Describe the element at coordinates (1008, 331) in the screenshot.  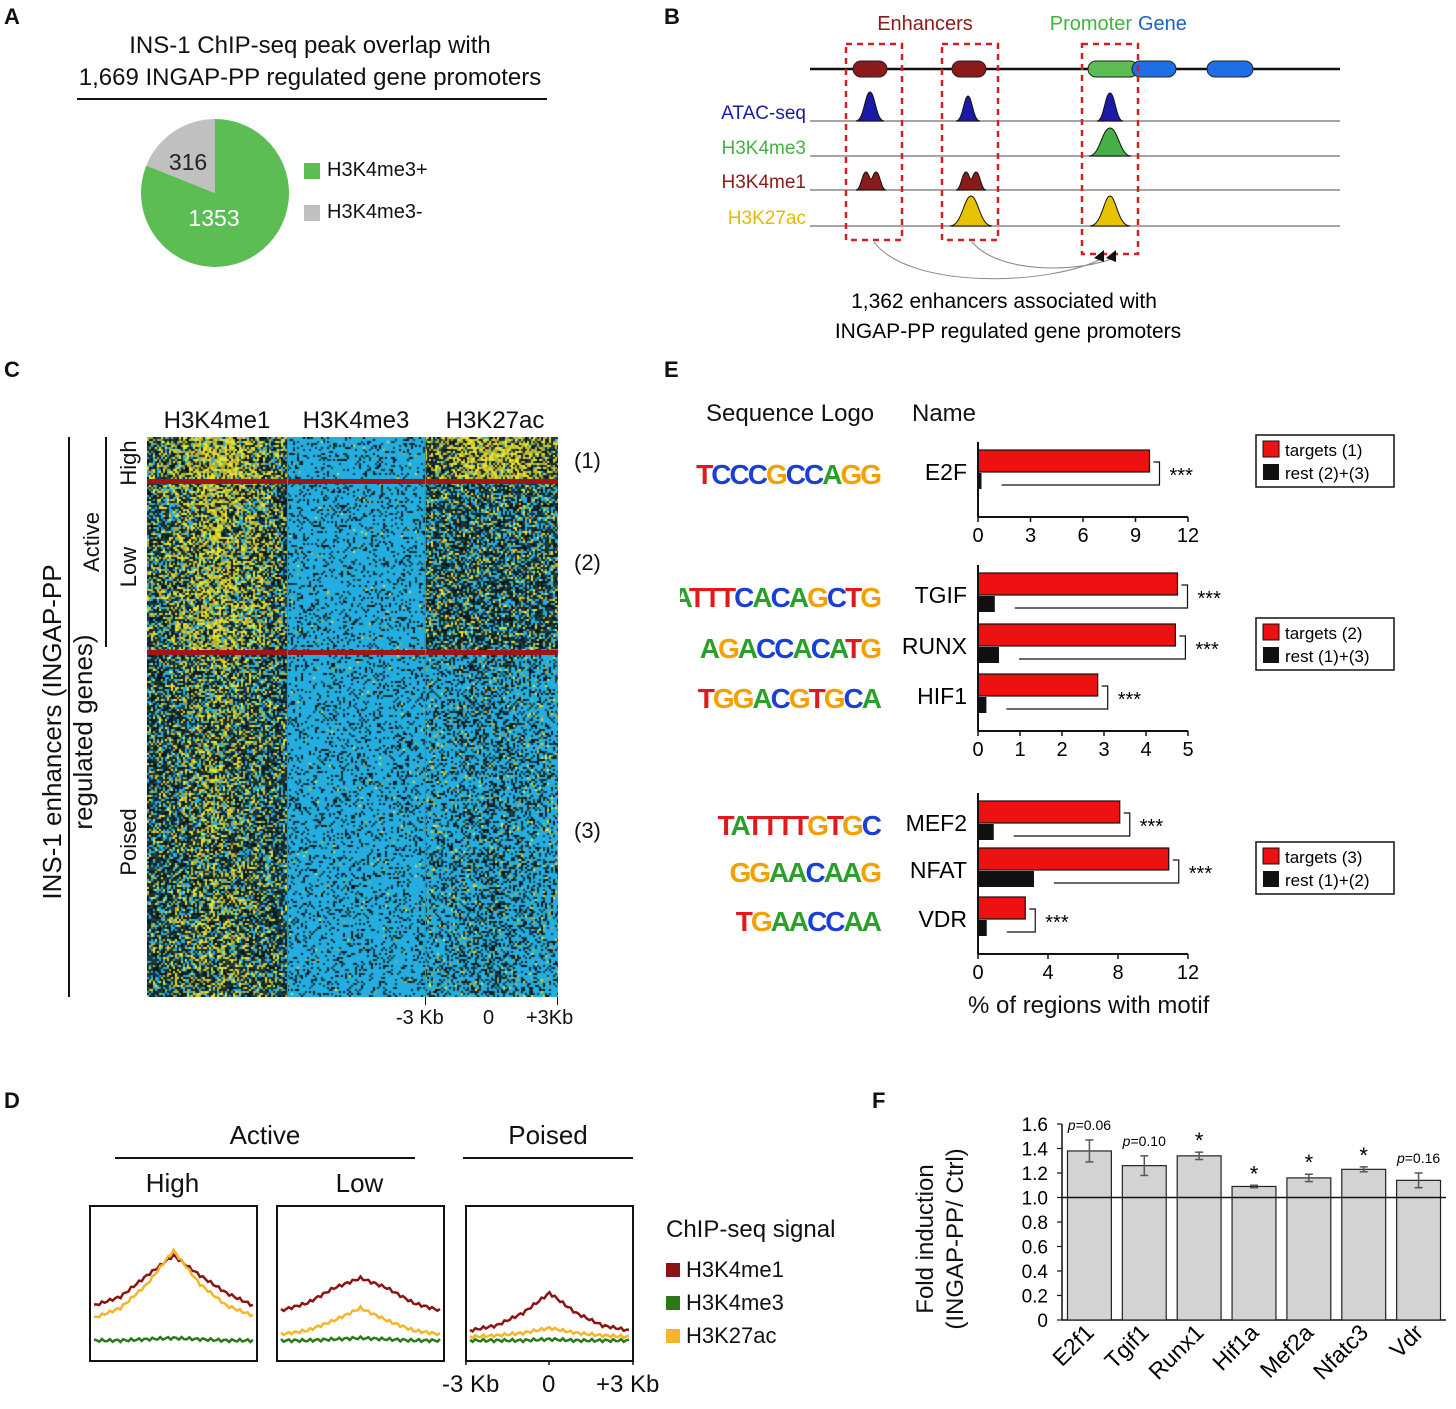
I see `panel-b-caption-line2: INGAP-PP regulated gene promoters` at that location.